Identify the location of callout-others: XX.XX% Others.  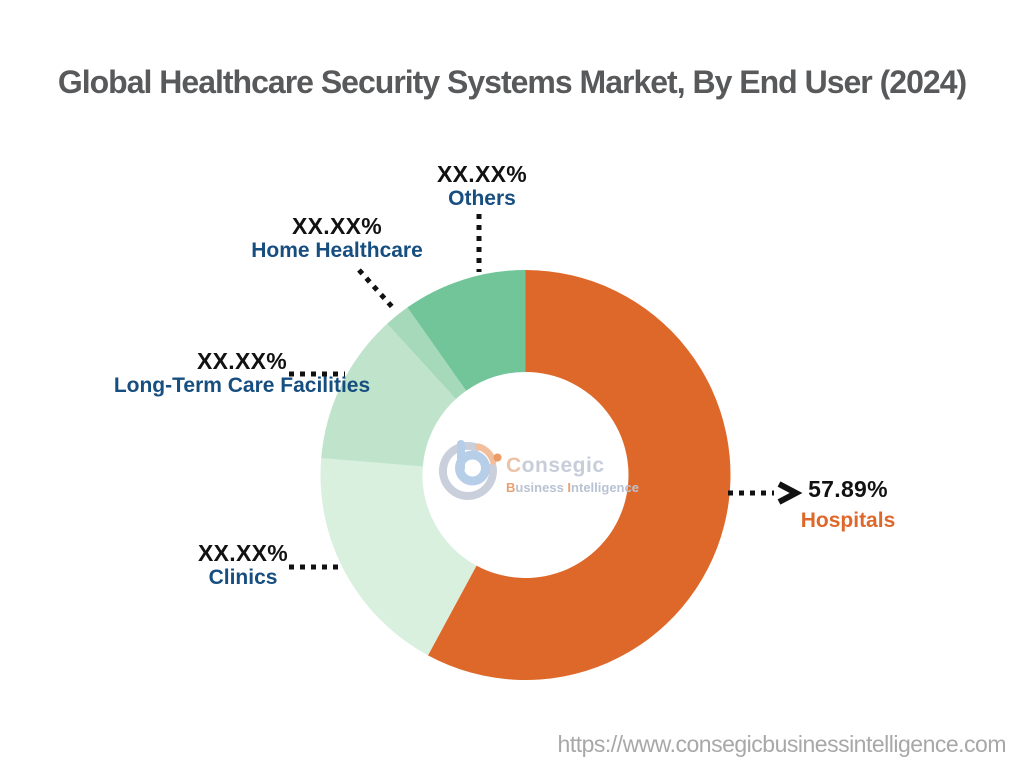
(482, 186).